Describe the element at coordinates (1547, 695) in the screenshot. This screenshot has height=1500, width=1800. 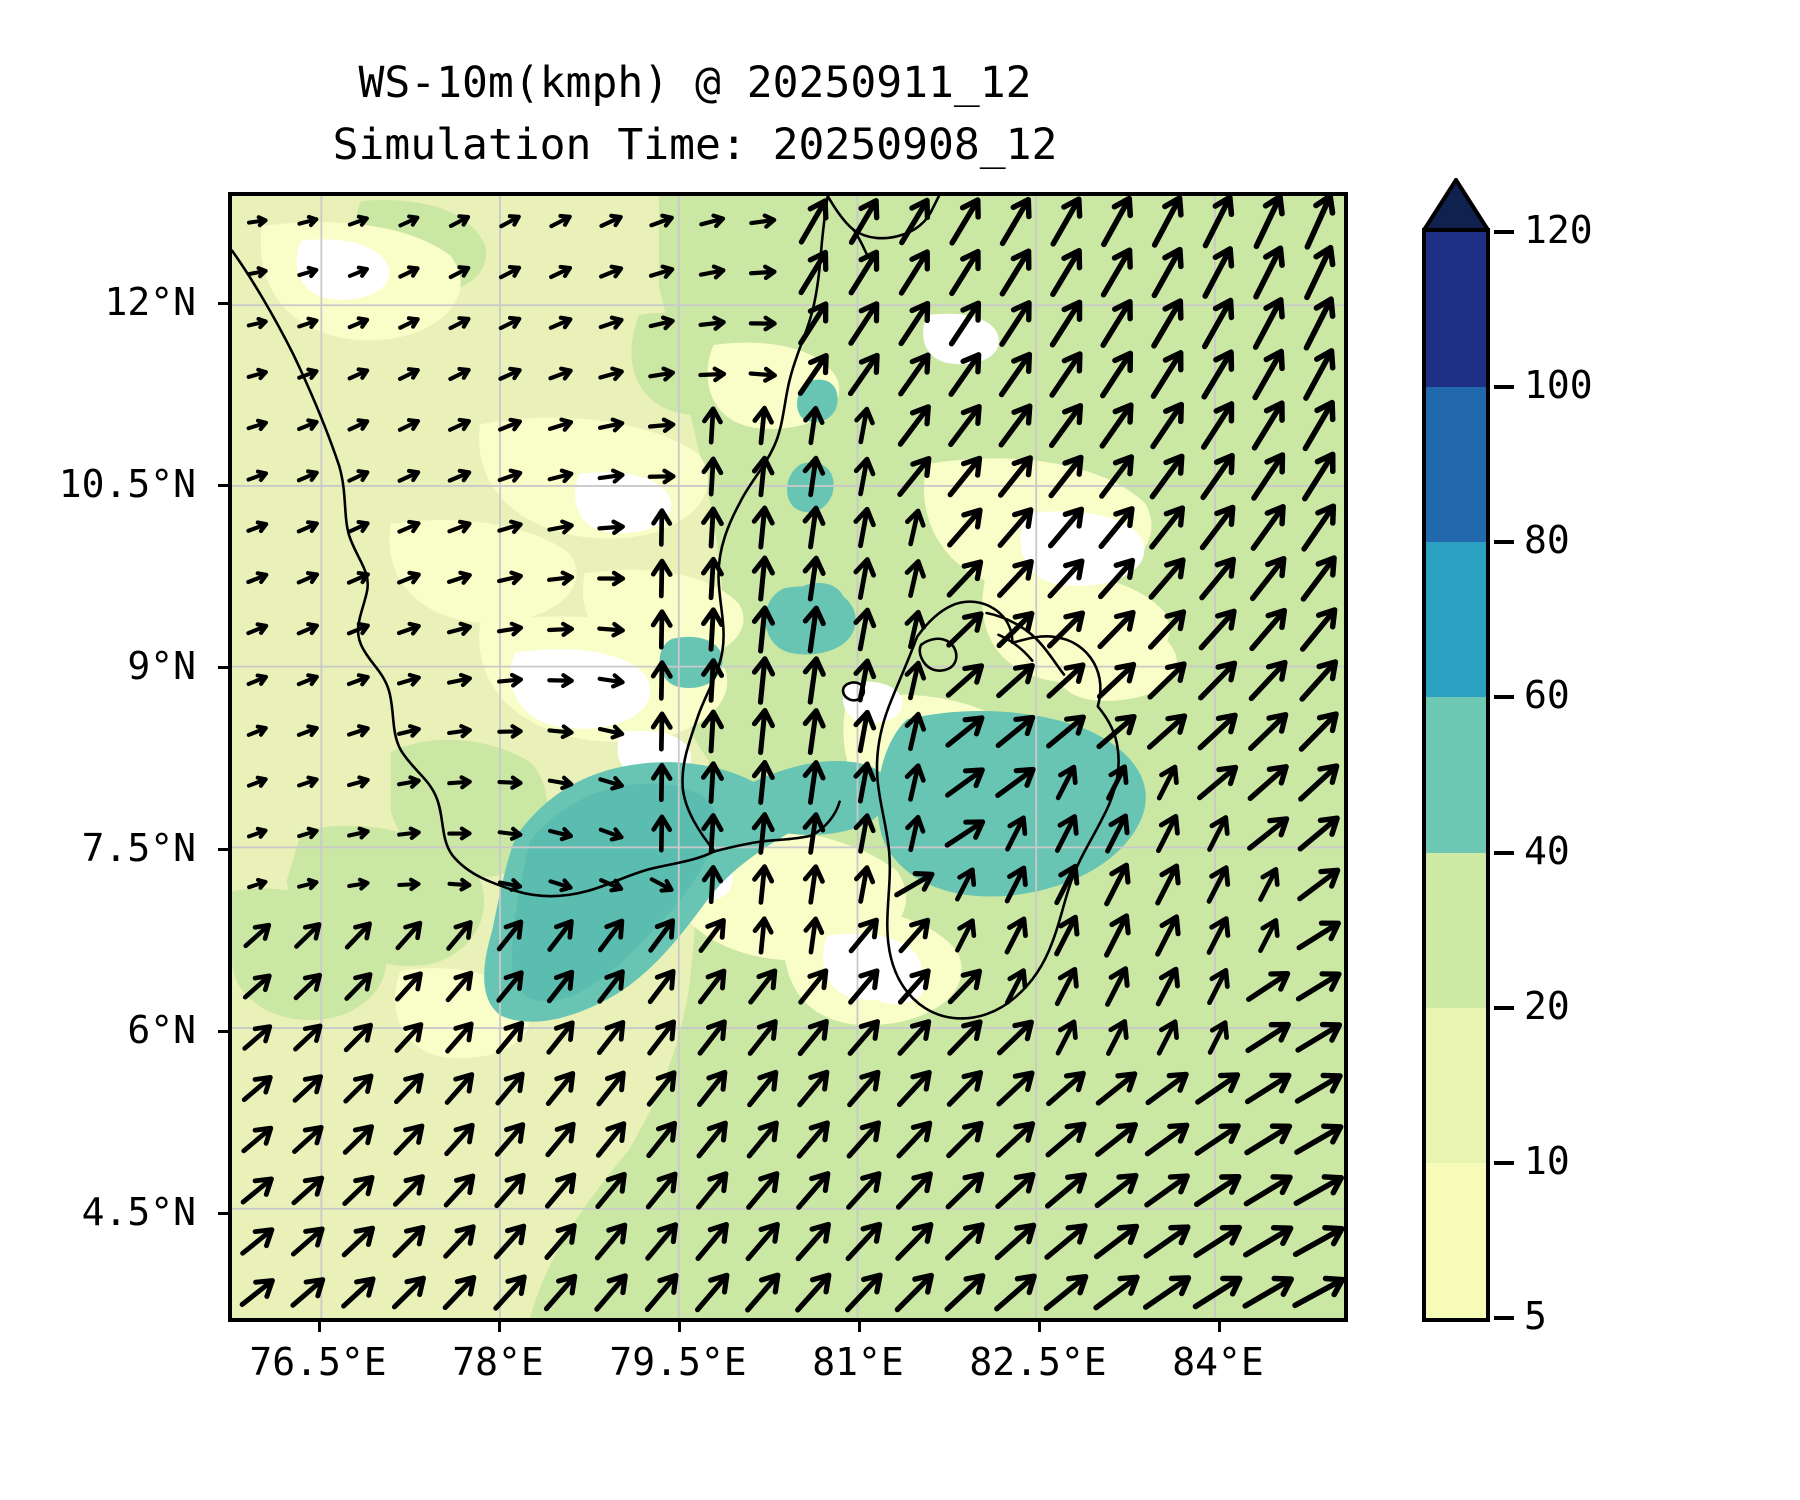
I see `colorbar-tick-label-60: 60` at that location.